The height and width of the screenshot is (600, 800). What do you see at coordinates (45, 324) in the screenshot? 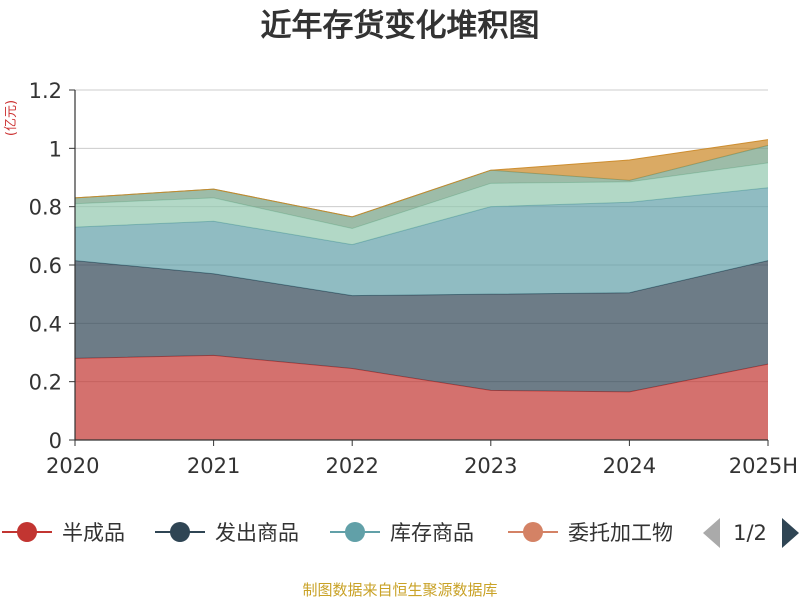
I see `y-tick-label: 0.4` at bounding box center [45, 324].